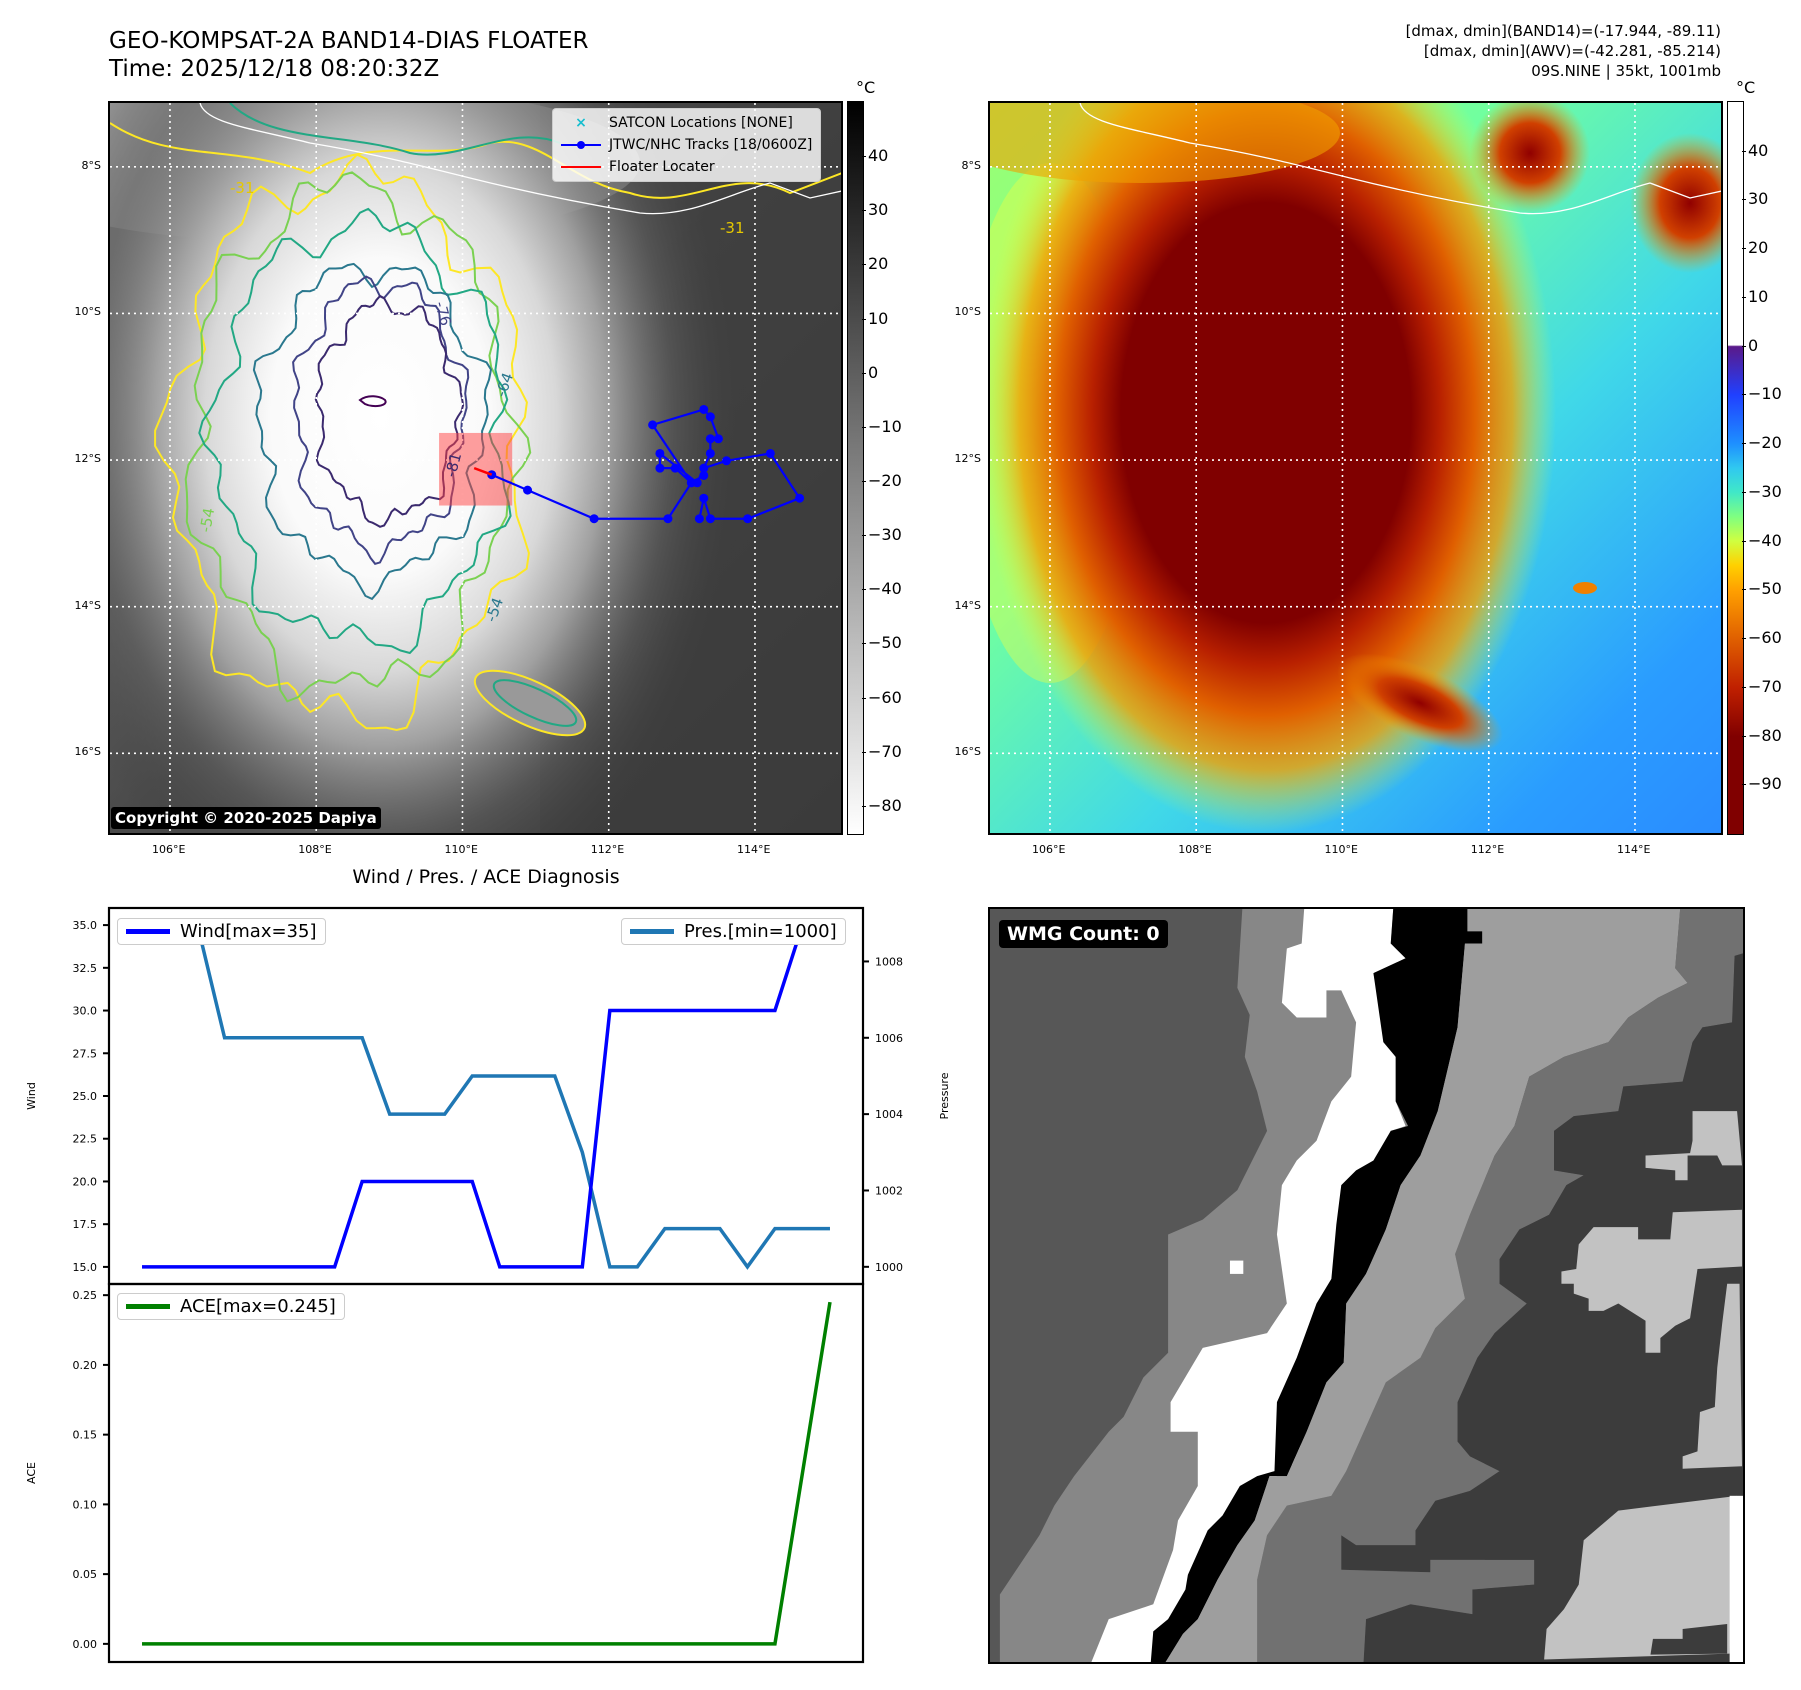 Image resolution: width=1801 pixels, height=1690 pixels. What do you see at coordinates (85, 1267) in the screenshot?
I see `y-tick-label: 15.0` at bounding box center [85, 1267].